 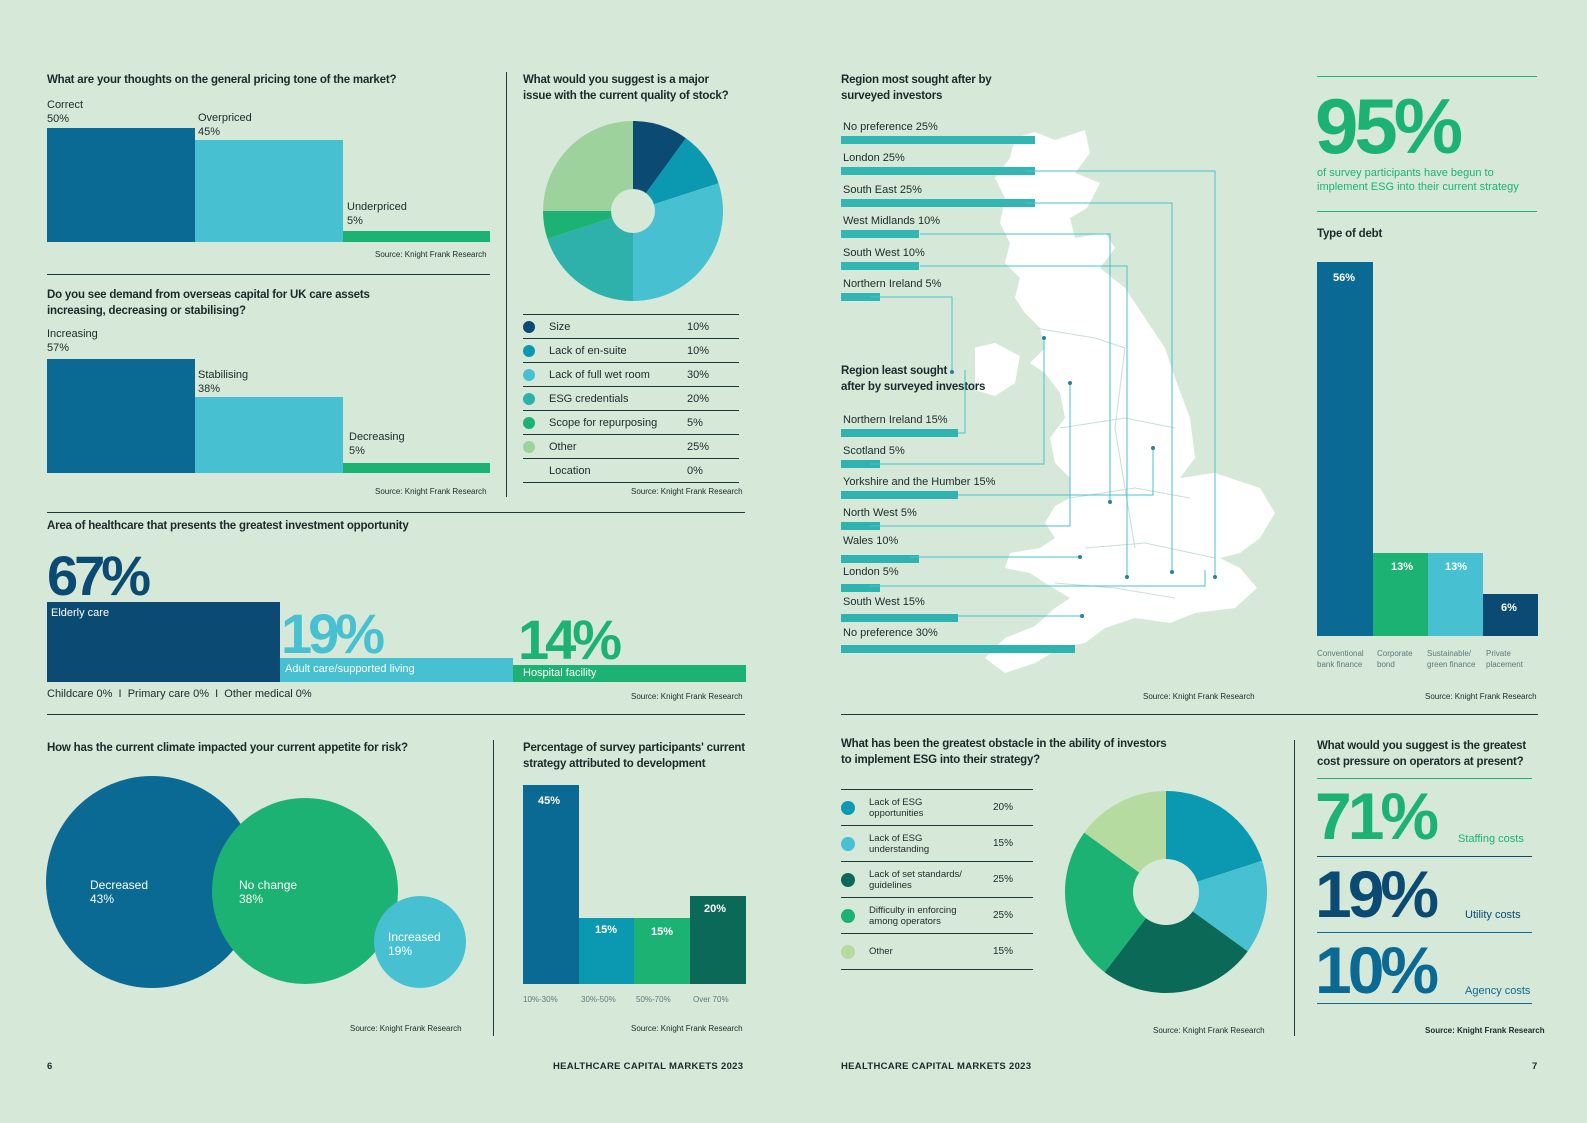 I want to click on risk-label-decreased: Decreased 43%, so click(x=119, y=892).